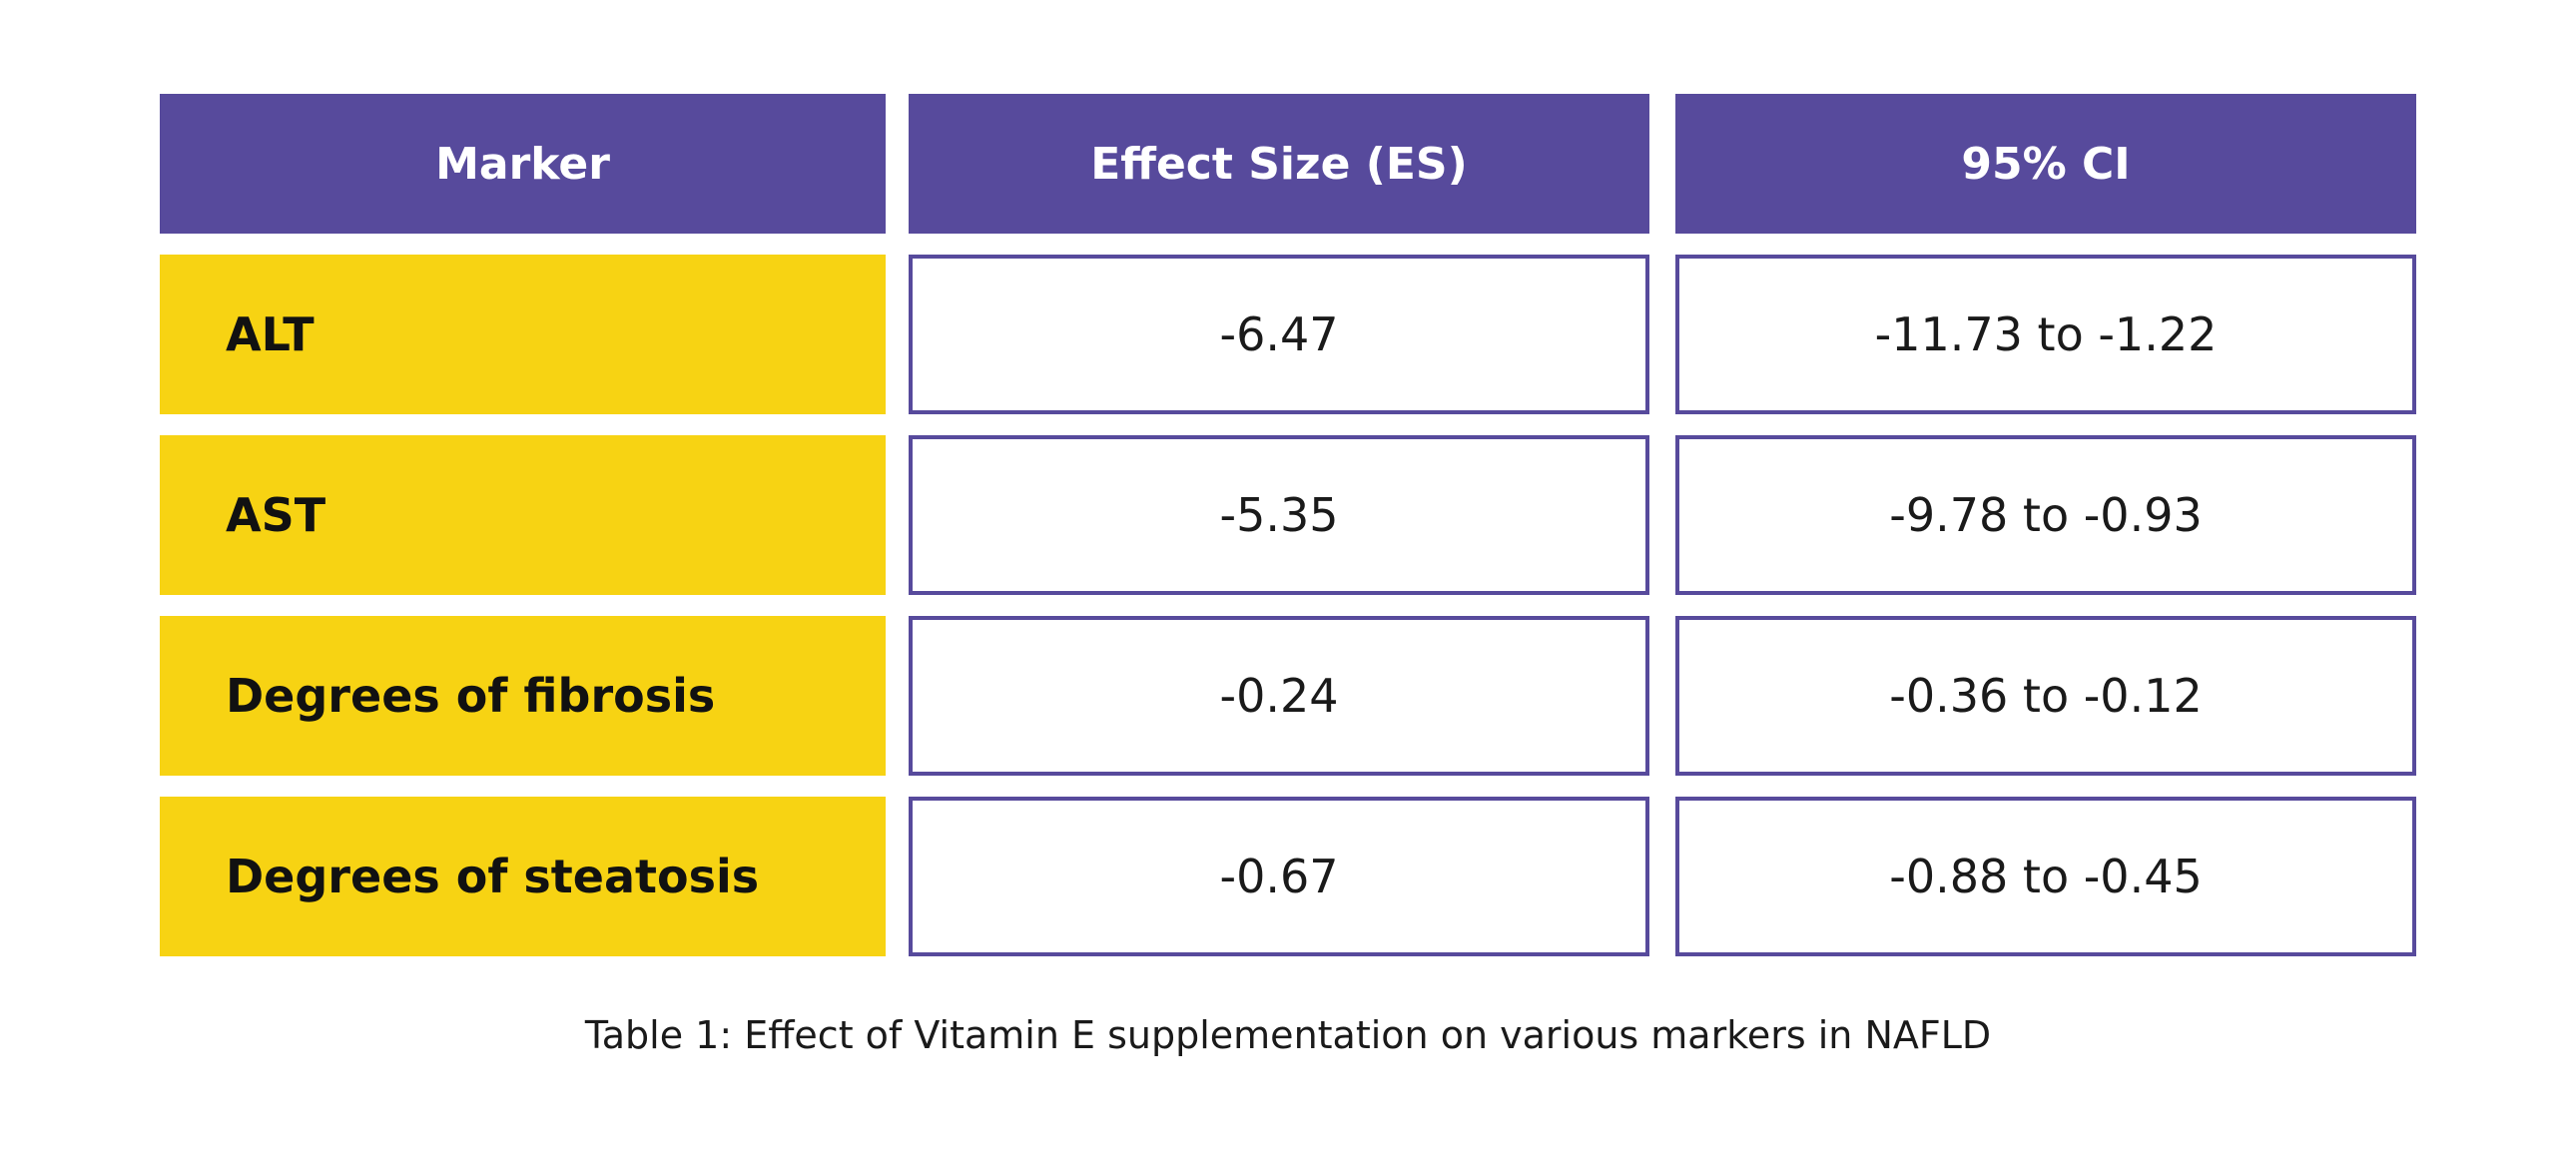 The height and width of the screenshot is (1154, 2576). What do you see at coordinates (523, 876) in the screenshot?
I see `row-label: Degrees of steatosis` at bounding box center [523, 876].